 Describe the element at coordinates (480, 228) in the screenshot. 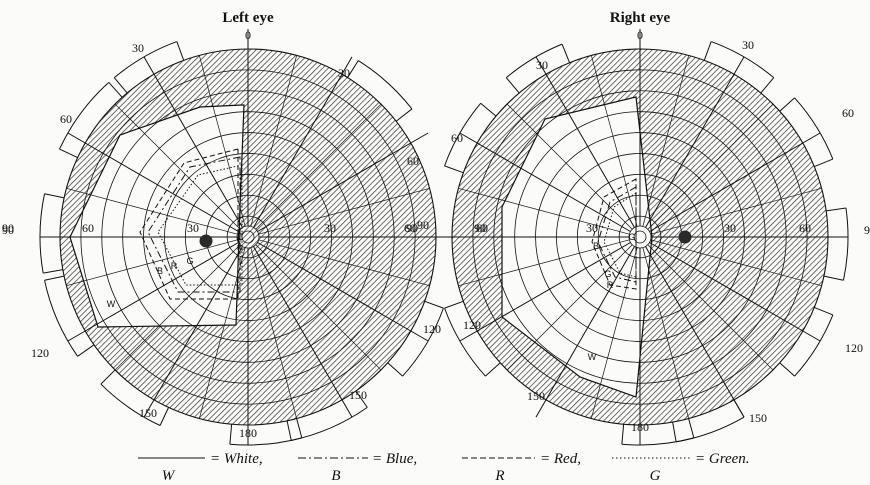

I see `right-angle-label-9: 90` at that location.